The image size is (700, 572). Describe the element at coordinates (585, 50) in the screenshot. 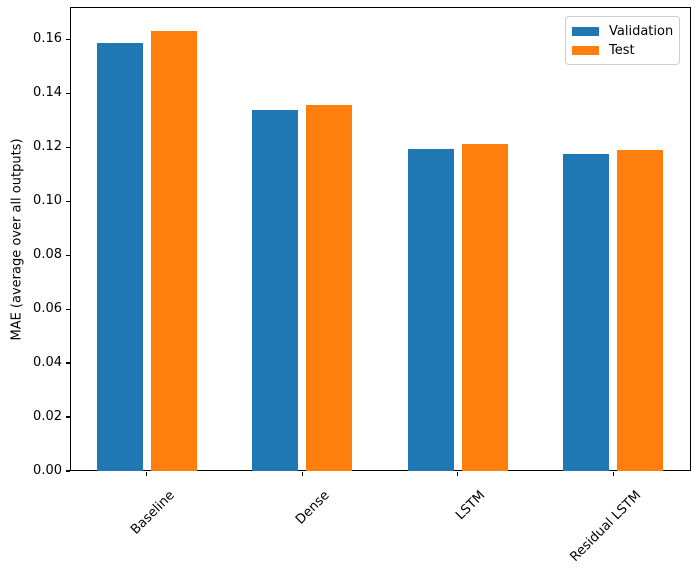

I see `legend-swatch-test` at that location.